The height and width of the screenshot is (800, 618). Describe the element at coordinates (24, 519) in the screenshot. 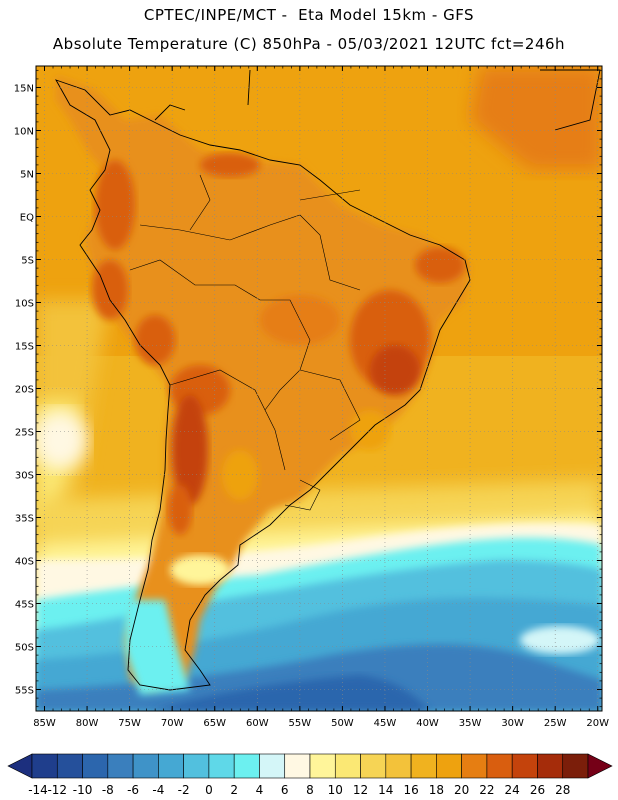

I see `lat-label: 35S` at that location.